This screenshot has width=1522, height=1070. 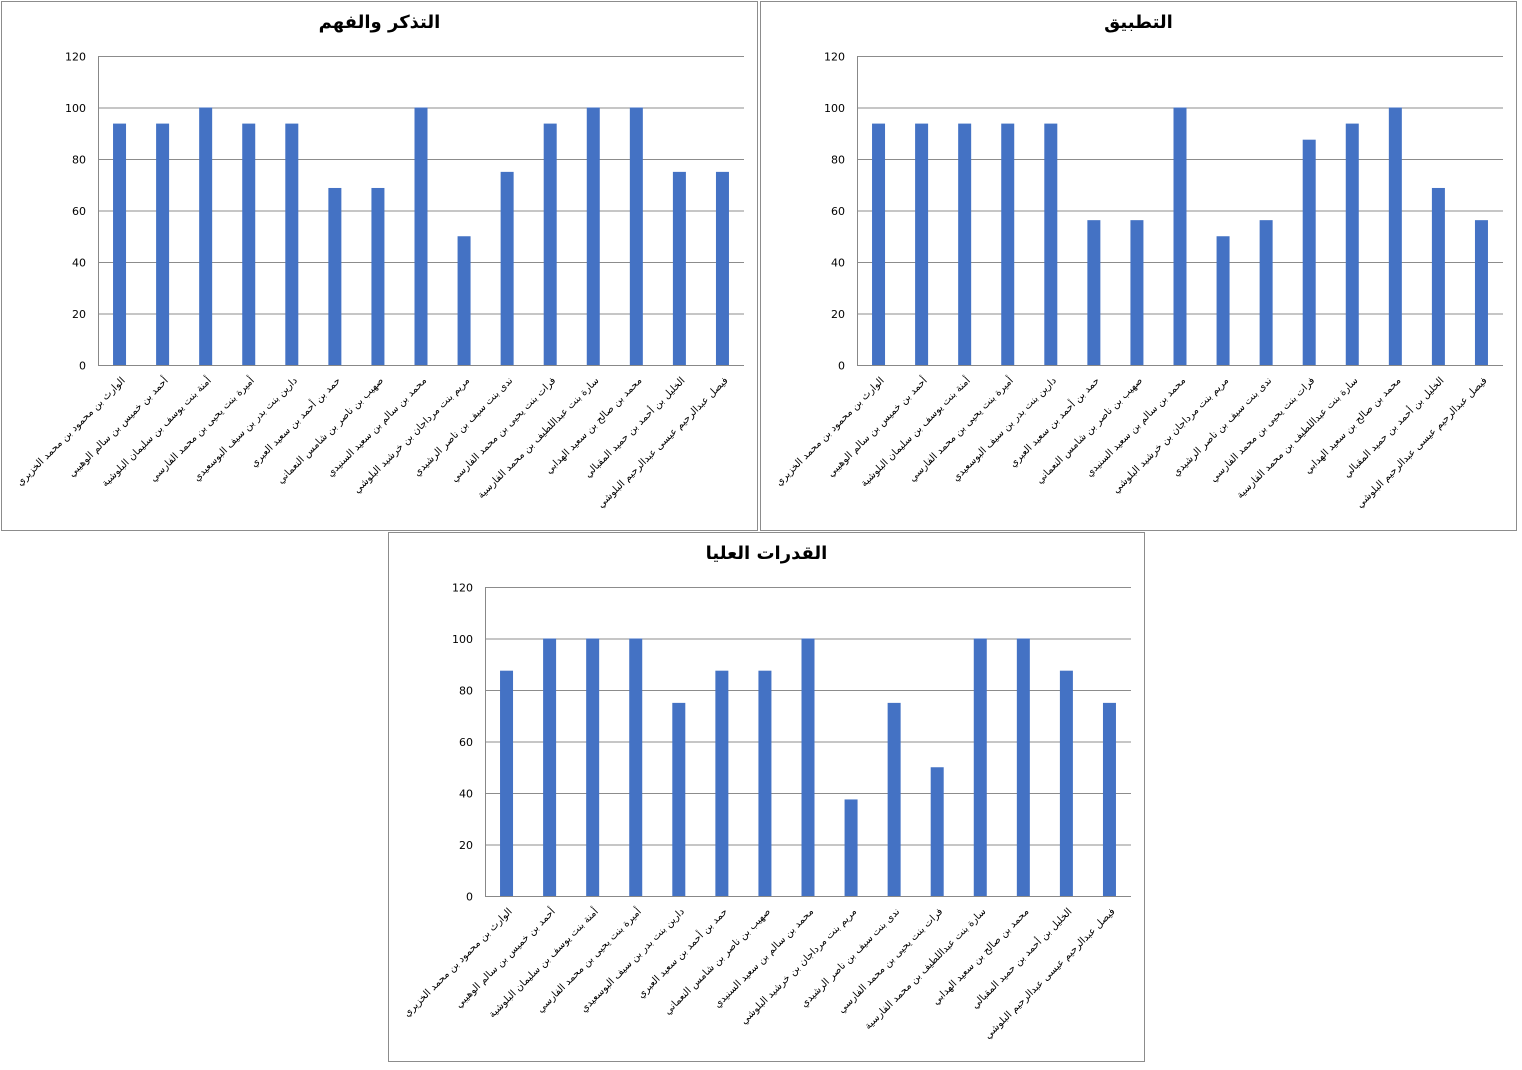 What do you see at coordinates (1138, 22) in the screenshot?
I see `chart-title: التطبيق` at bounding box center [1138, 22].